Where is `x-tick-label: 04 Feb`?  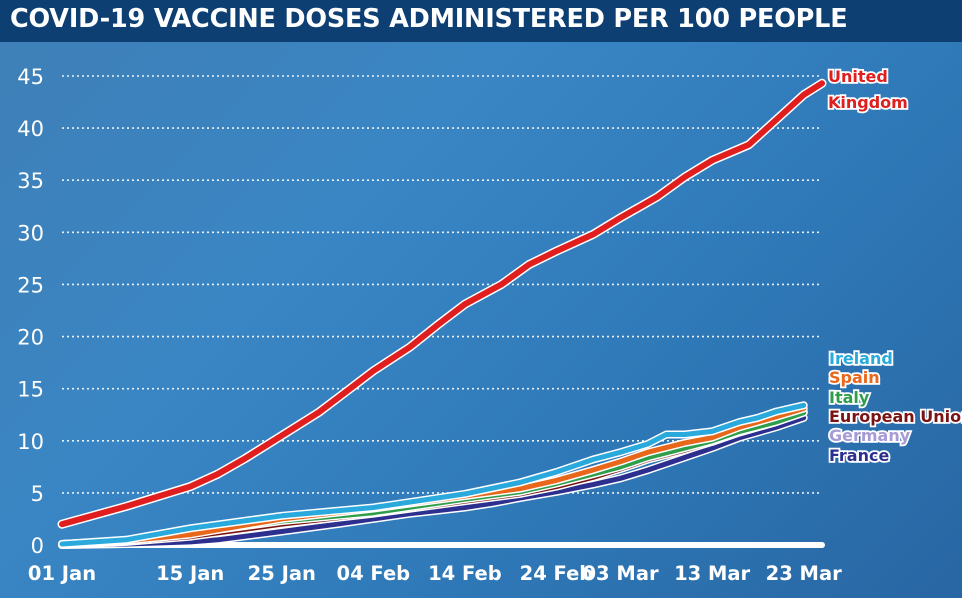 x-tick-label: 04 Feb is located at coordinates (374, 573).